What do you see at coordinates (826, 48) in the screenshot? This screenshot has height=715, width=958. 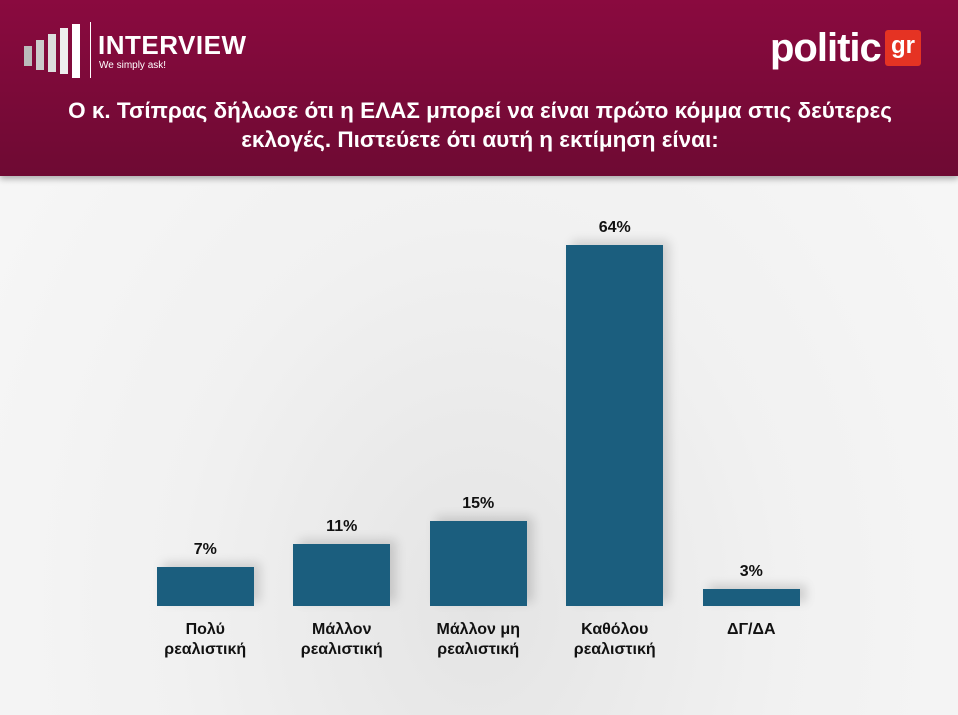 I see `logo: politic` at bounding box center [826, 48].